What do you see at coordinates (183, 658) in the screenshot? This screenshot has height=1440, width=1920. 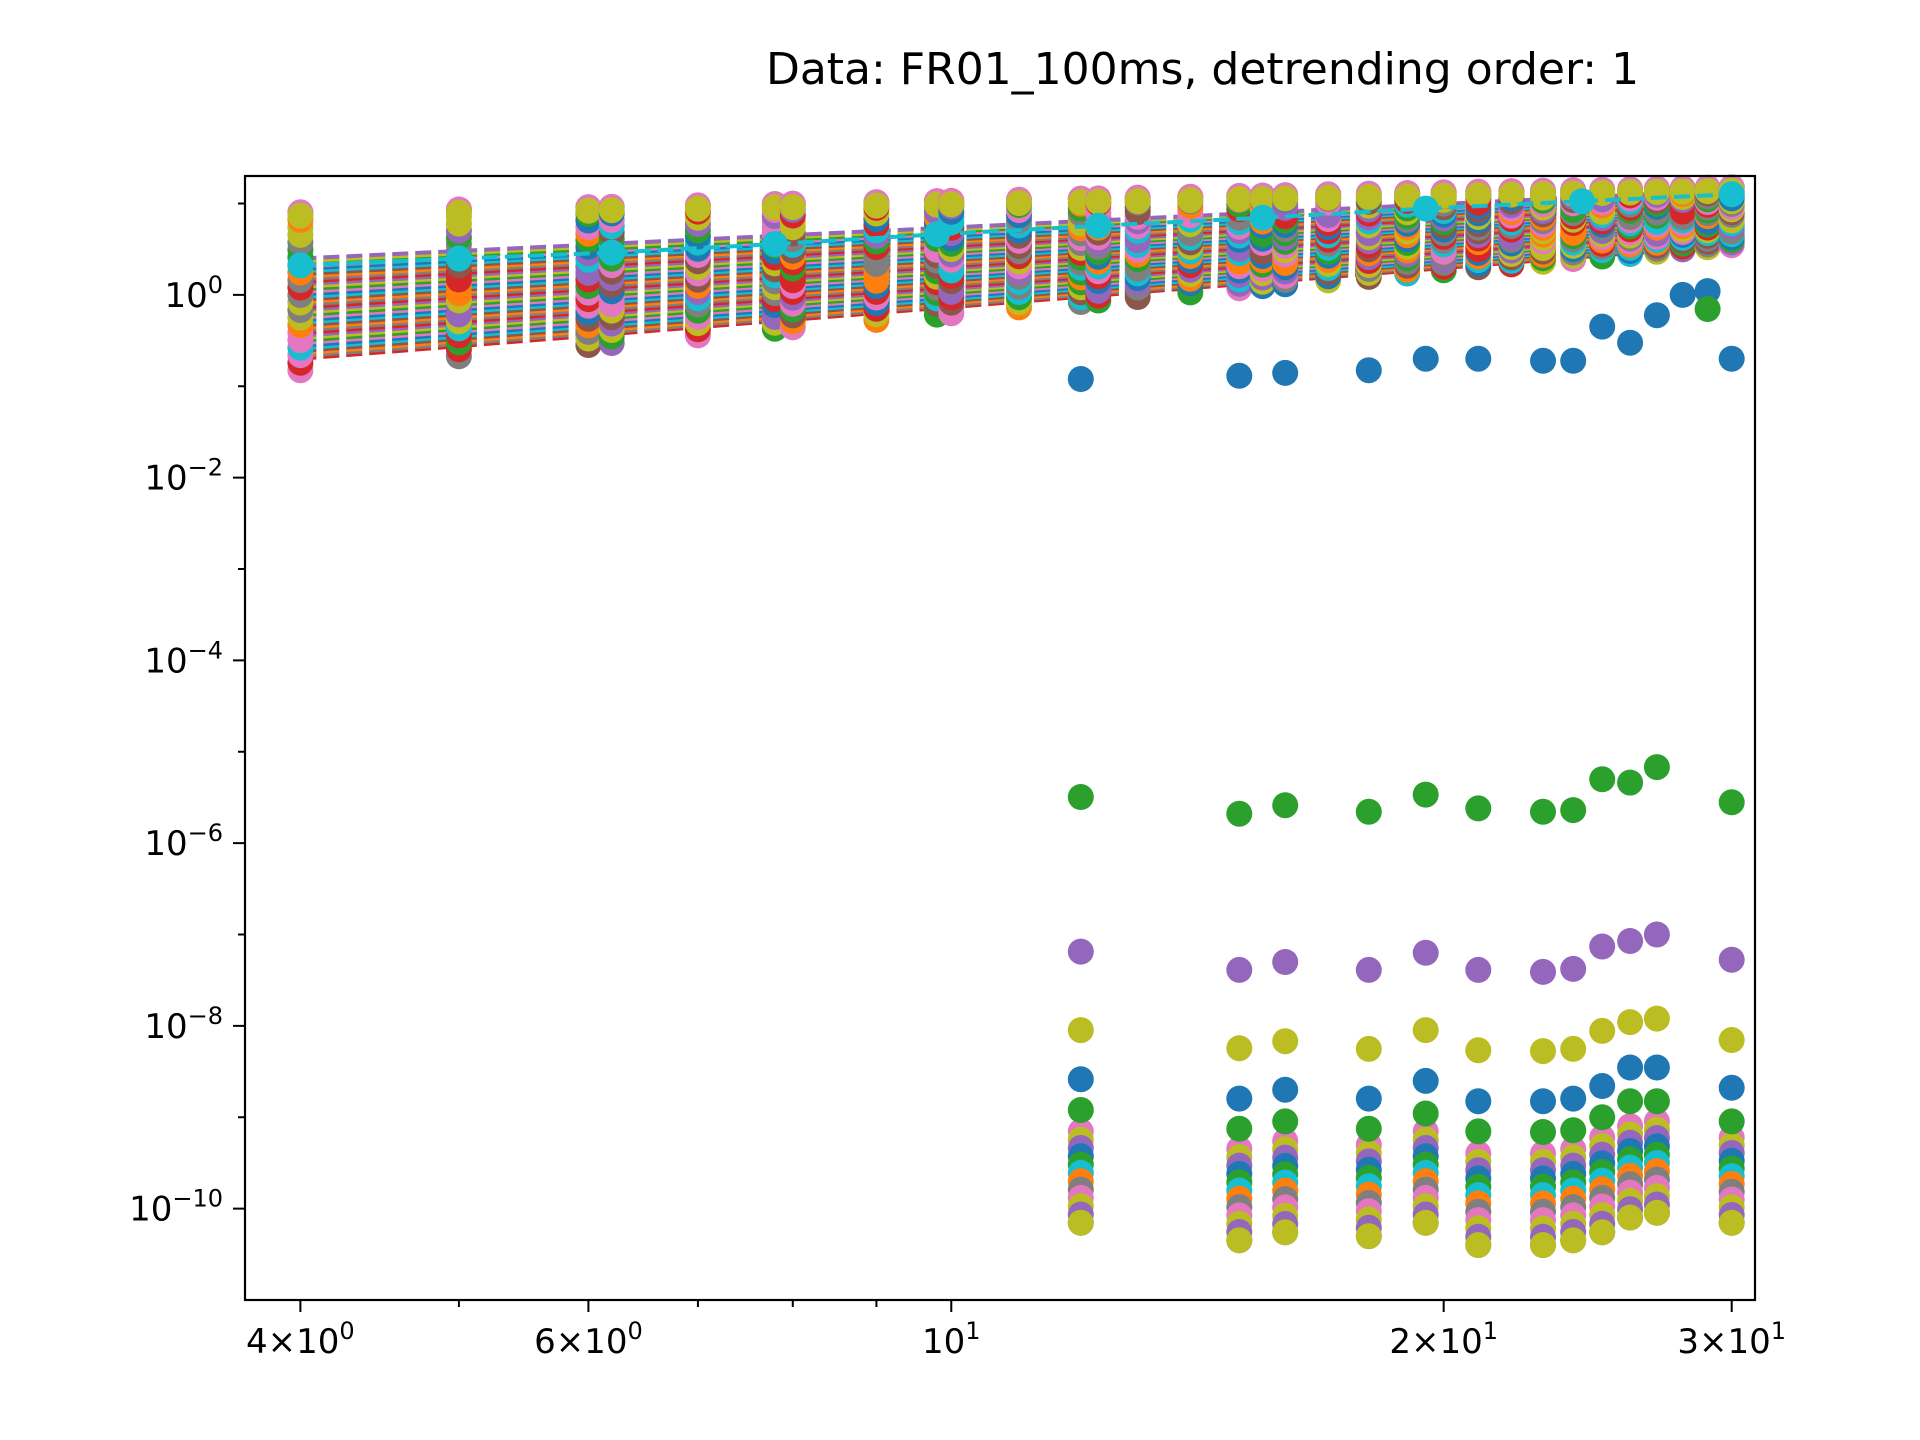 I see `y-tick-label: 10⁻⁴` at bounding box center [183, 658].